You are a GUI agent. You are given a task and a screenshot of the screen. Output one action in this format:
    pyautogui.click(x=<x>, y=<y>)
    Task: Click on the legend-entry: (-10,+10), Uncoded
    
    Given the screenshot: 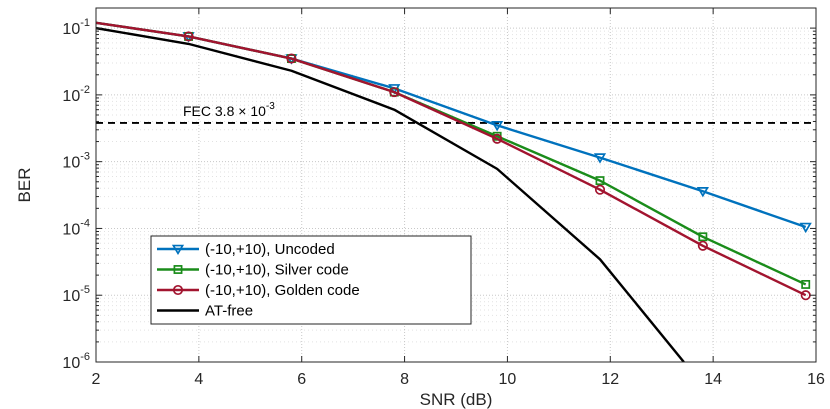 What is the action you would take?
    pyautogui.click(x=246, y=249)
    